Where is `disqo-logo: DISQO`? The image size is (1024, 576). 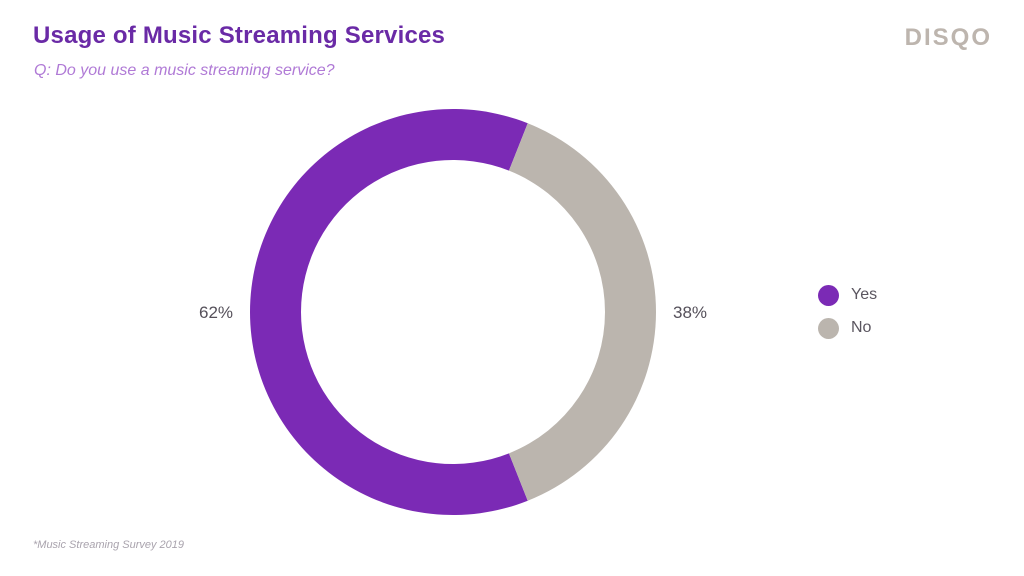
disqo-logo: DISQO is located at coordinates (948, 37).